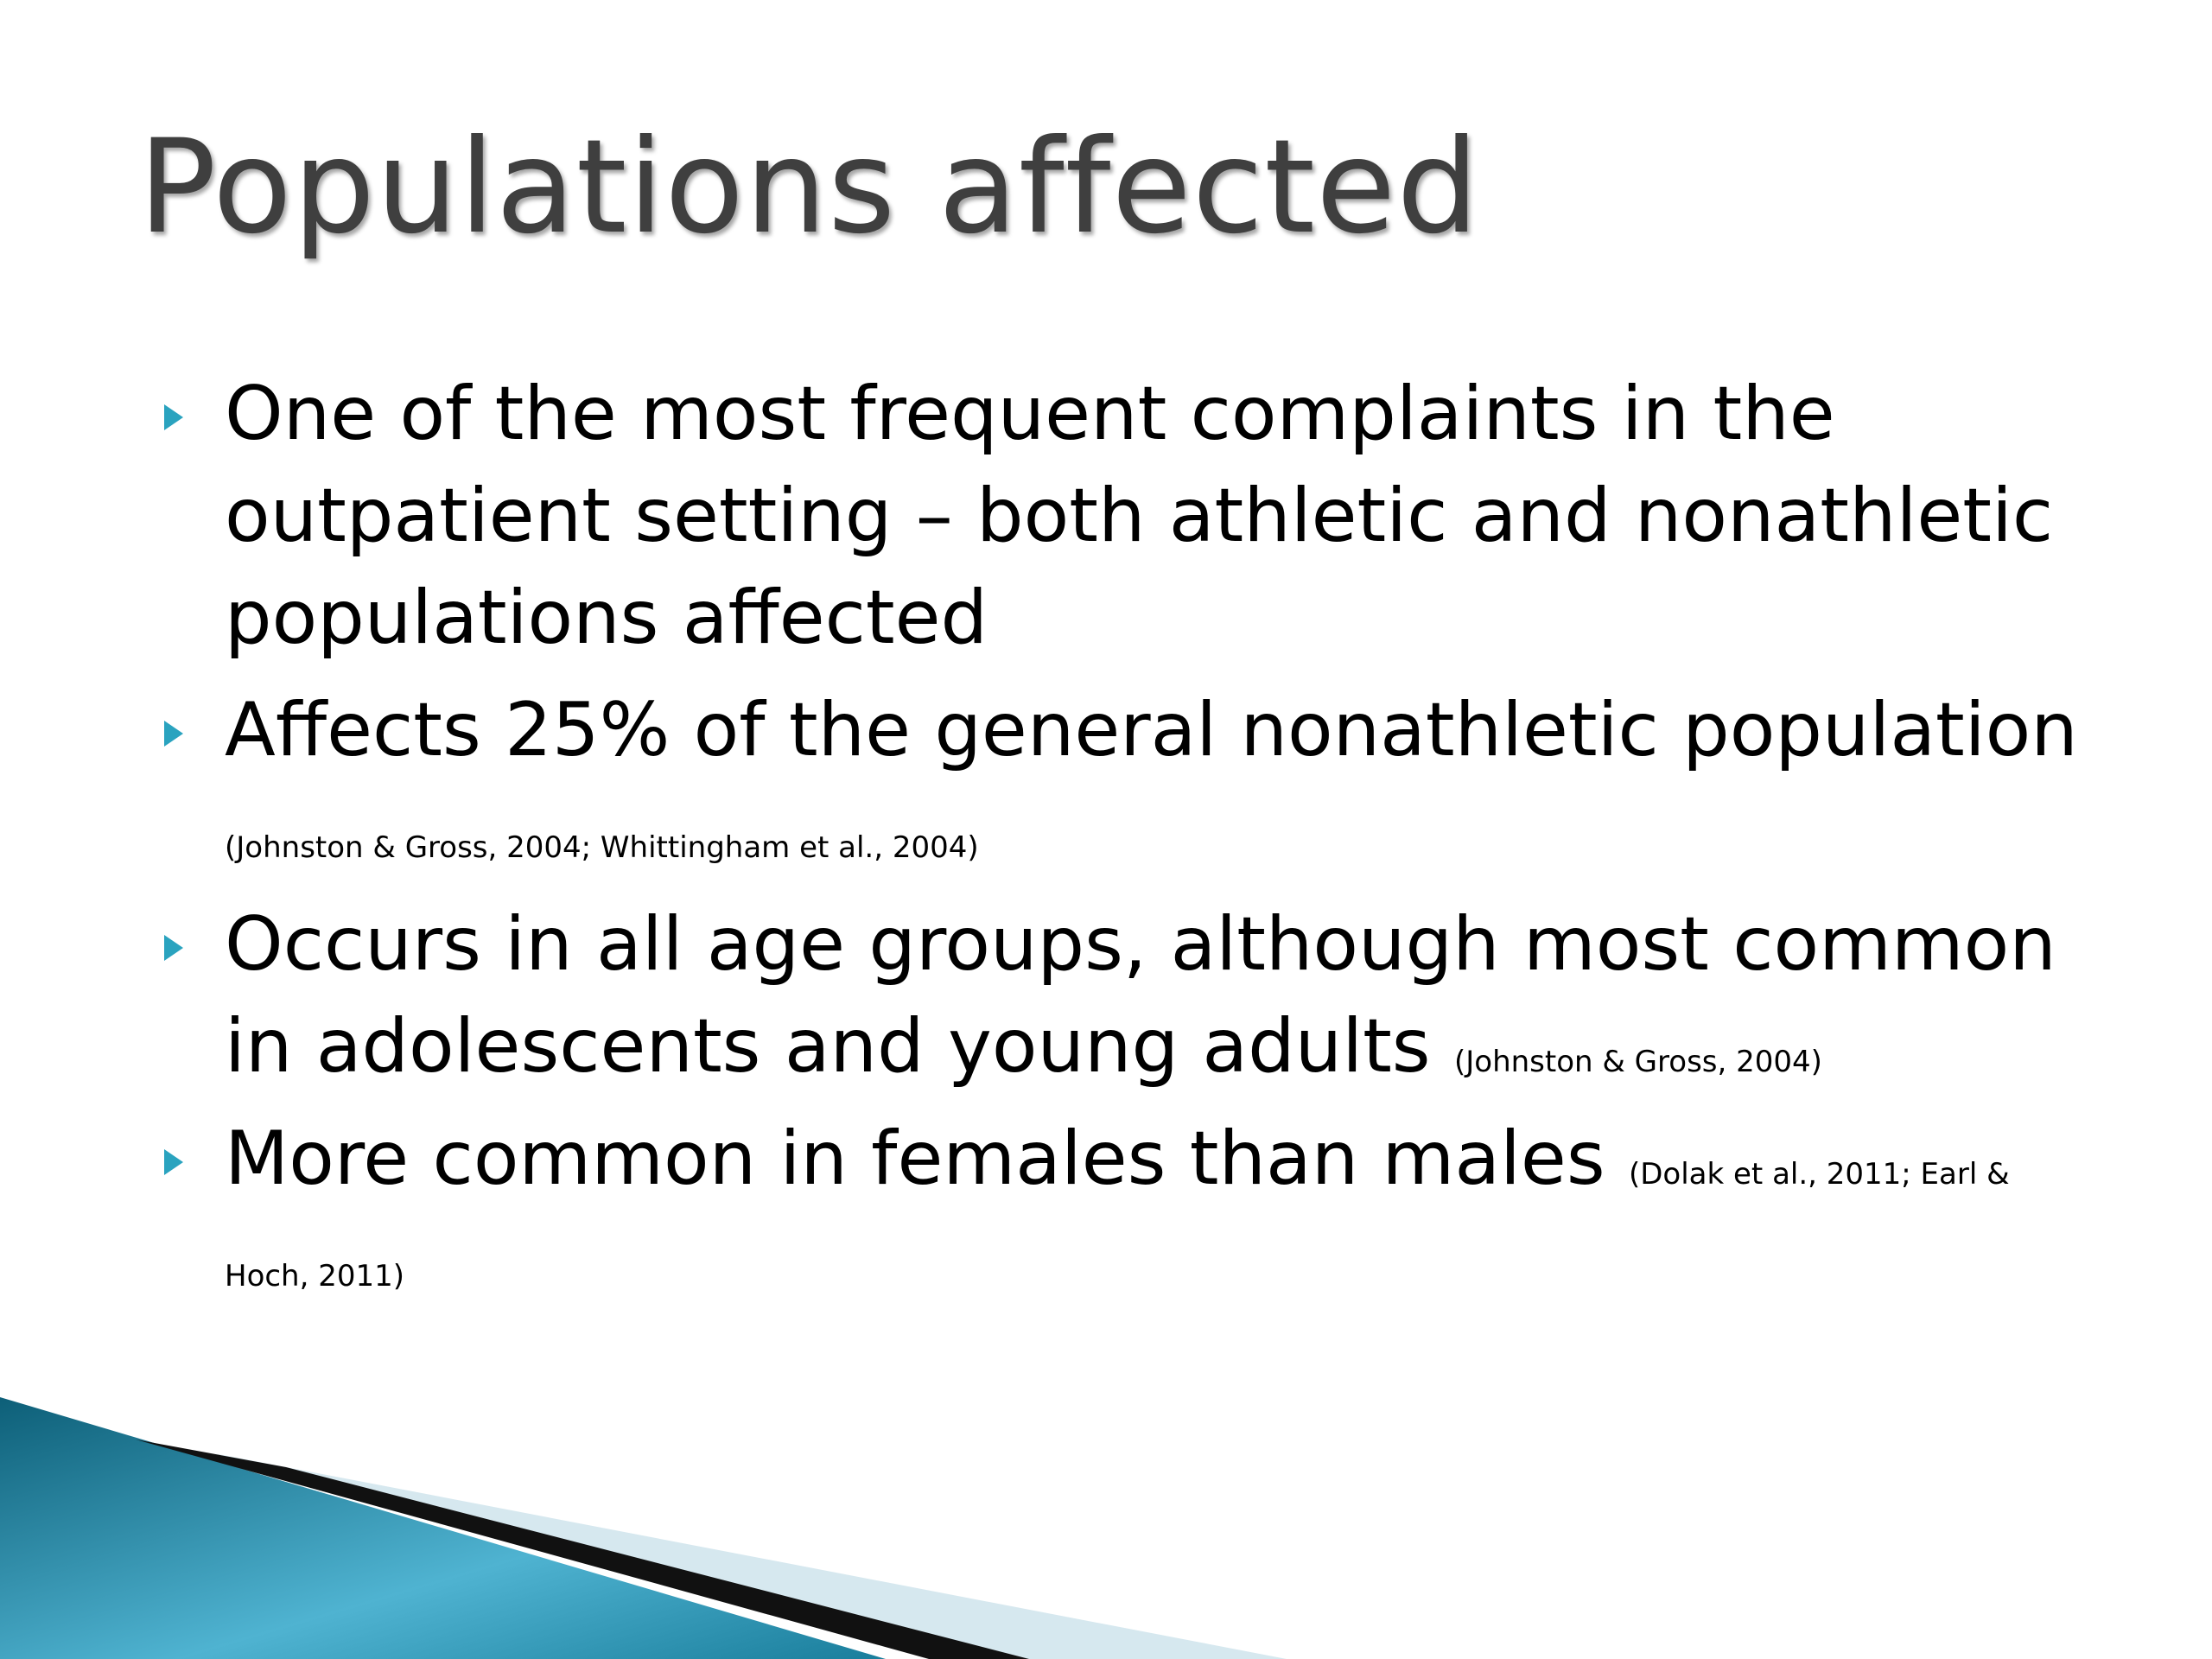 The width and height of the screenshot is (2212, 1659). I want to click on bullet-text: More common in females than males, so click(915, 1159).